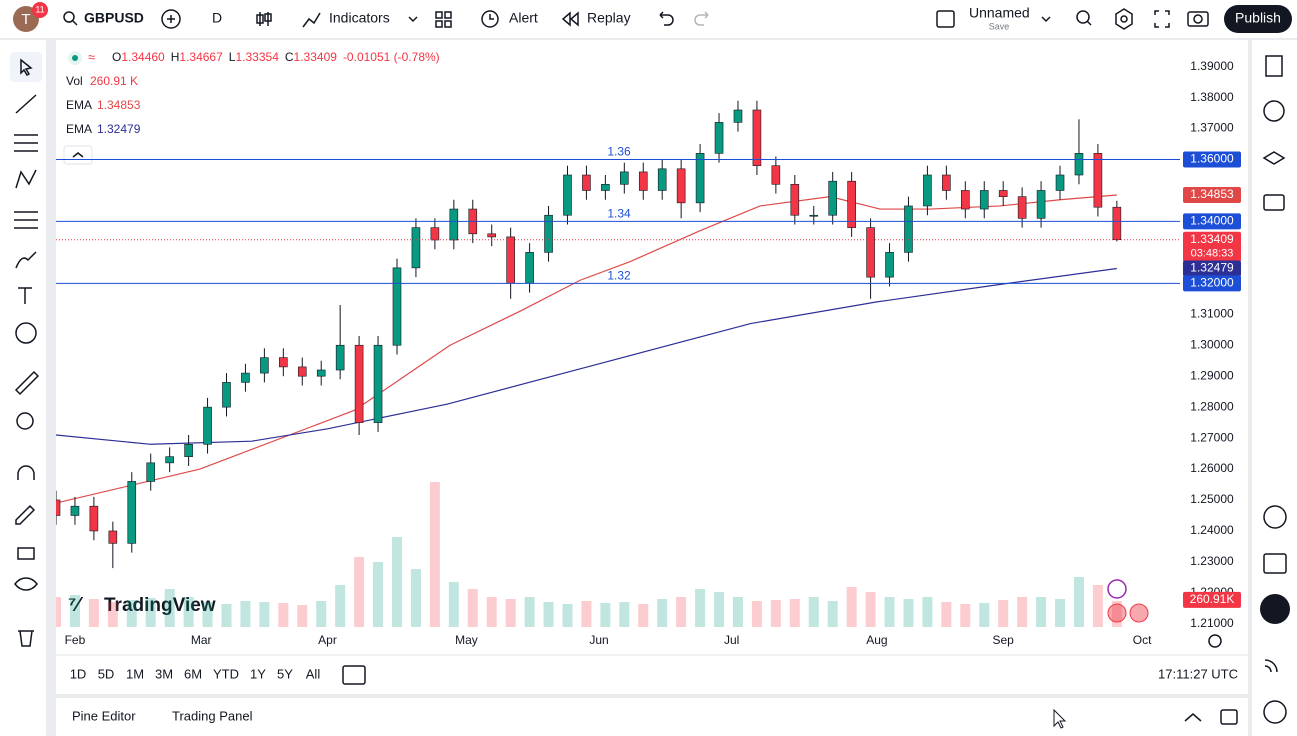  I want to click on y-tick-label: 1.27000, so click(1212, 437).